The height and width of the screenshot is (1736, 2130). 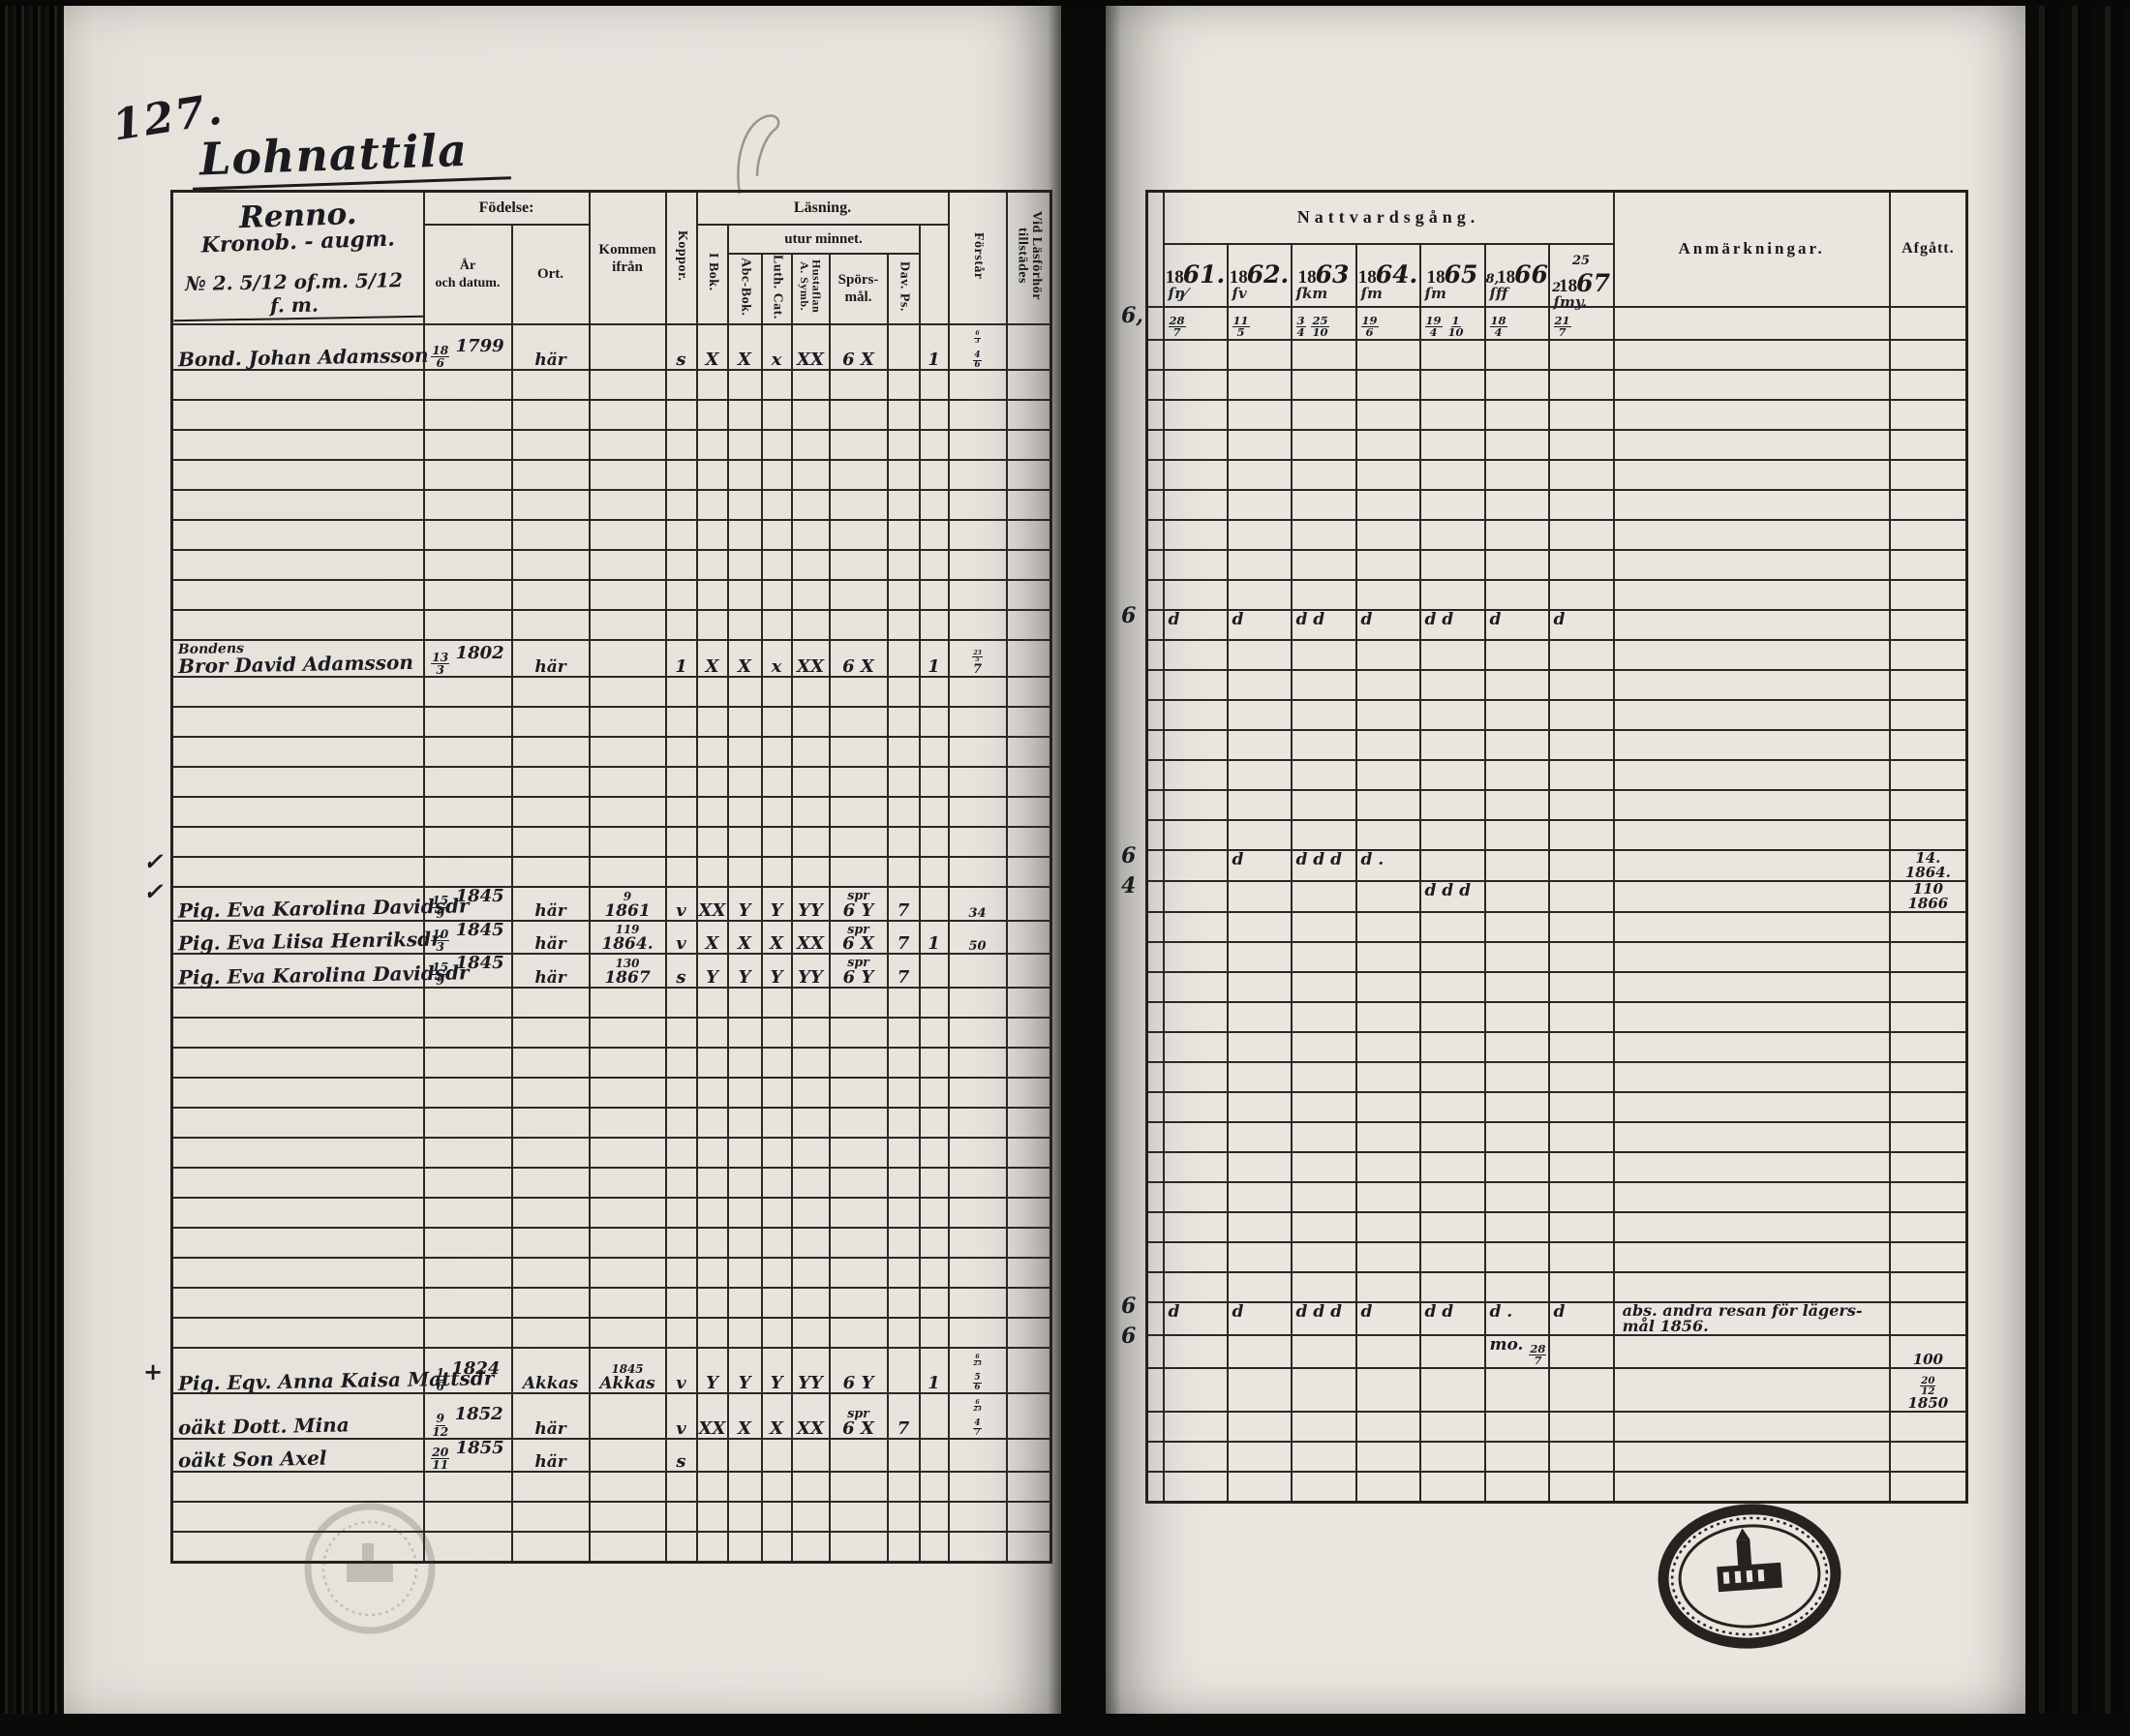 I want to click on record-cell-ort: här, so click(x=550, y=904).